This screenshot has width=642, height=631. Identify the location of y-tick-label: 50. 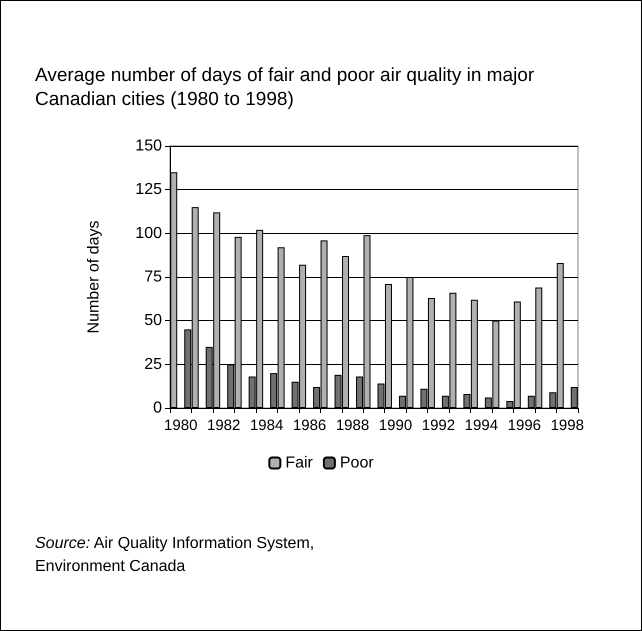
(153, 321).